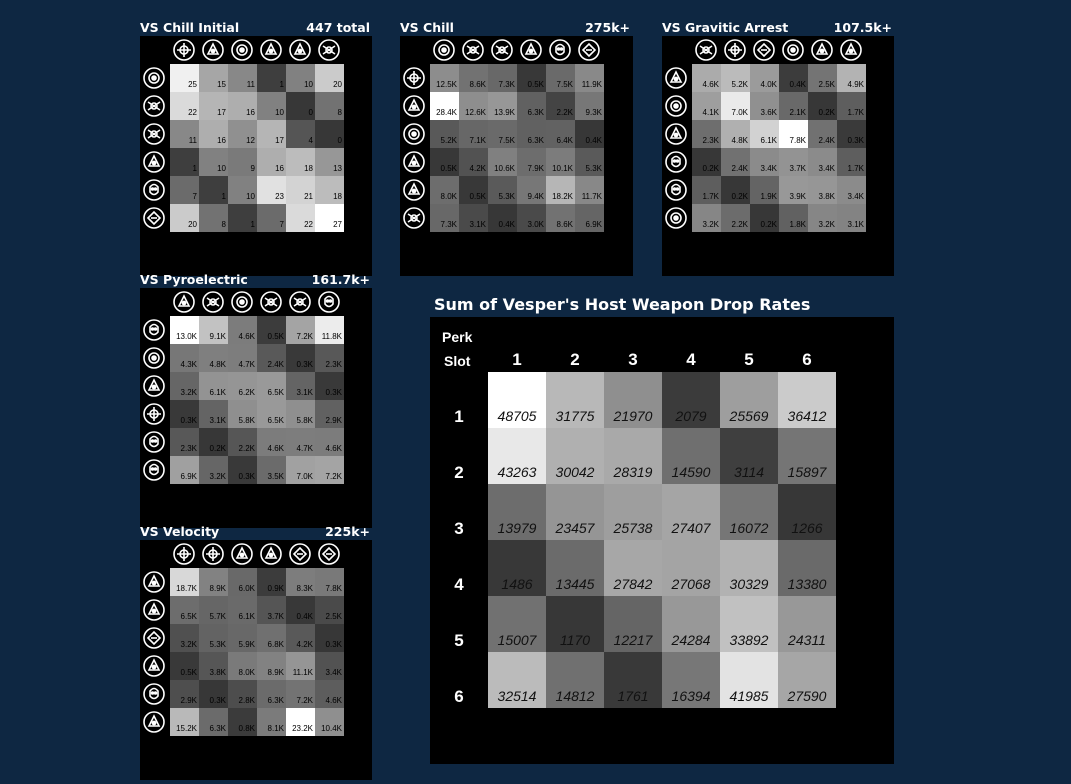  What do you see at coordinates (691, 528) in the screenshot?
I see `summary-value: 27407` at bounding box center [691, 528].